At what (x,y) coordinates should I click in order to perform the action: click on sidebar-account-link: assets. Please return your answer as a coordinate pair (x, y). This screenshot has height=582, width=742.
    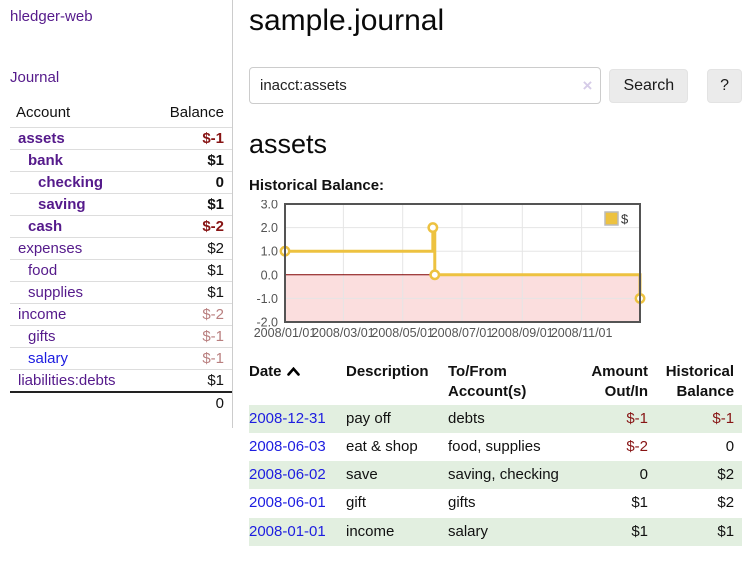
    Looking at the image, I should click on (41, 138).